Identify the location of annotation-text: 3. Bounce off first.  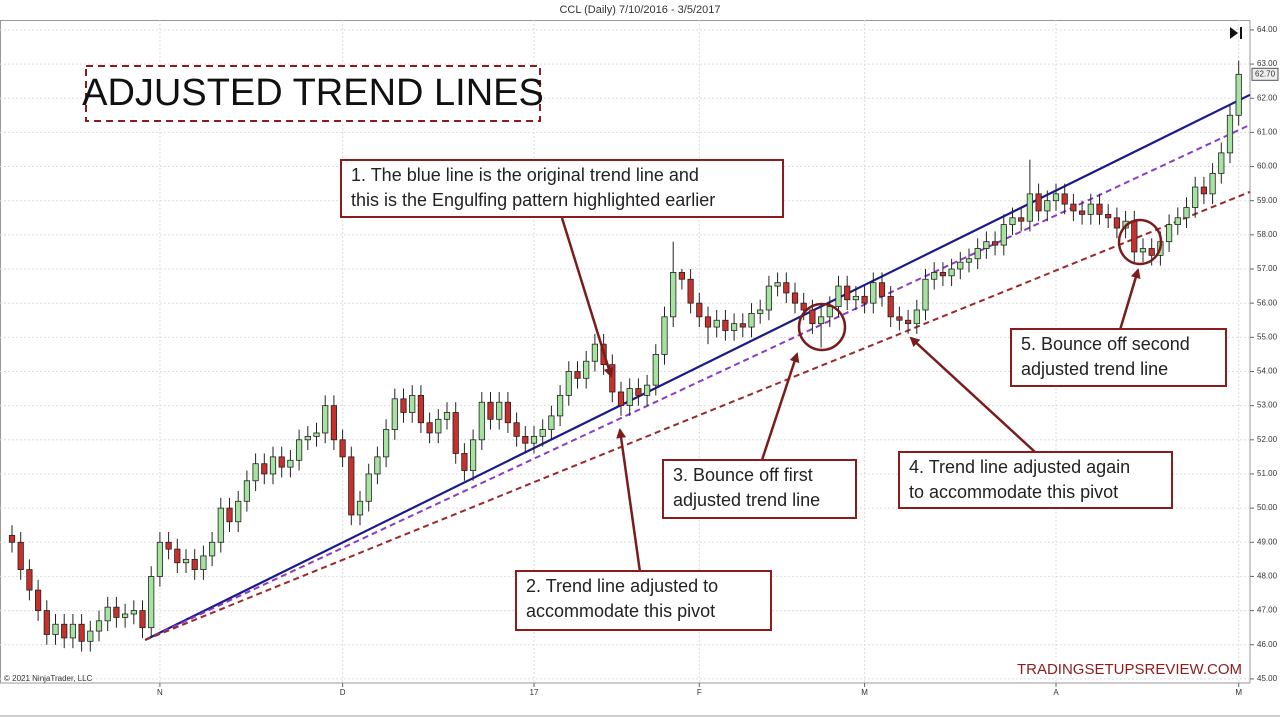
(743, 475).